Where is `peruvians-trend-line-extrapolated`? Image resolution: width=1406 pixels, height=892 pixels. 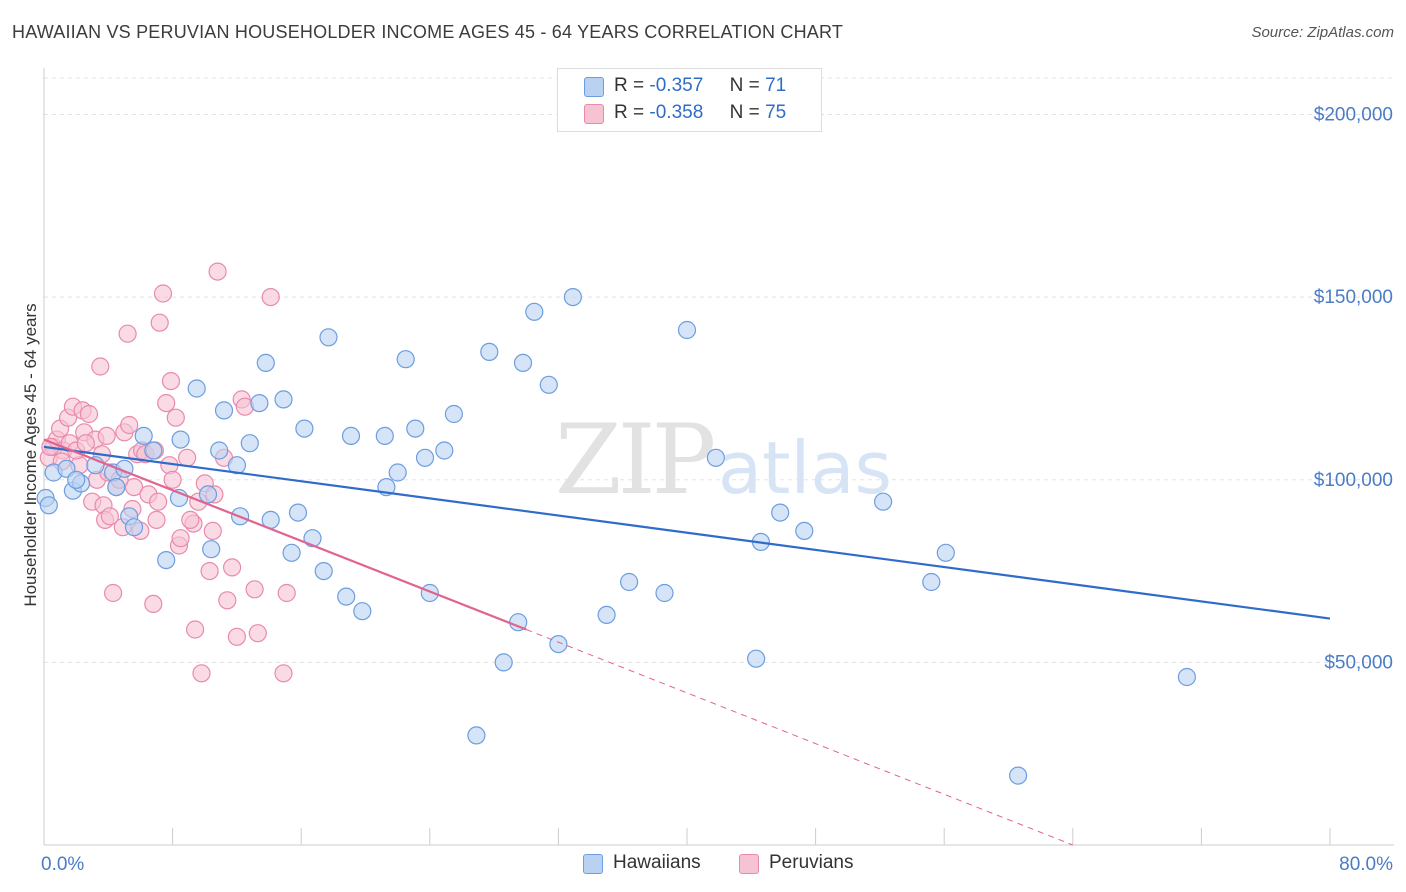 peruvians-trend-line-extrapolated is located at coordinates (799, 737).